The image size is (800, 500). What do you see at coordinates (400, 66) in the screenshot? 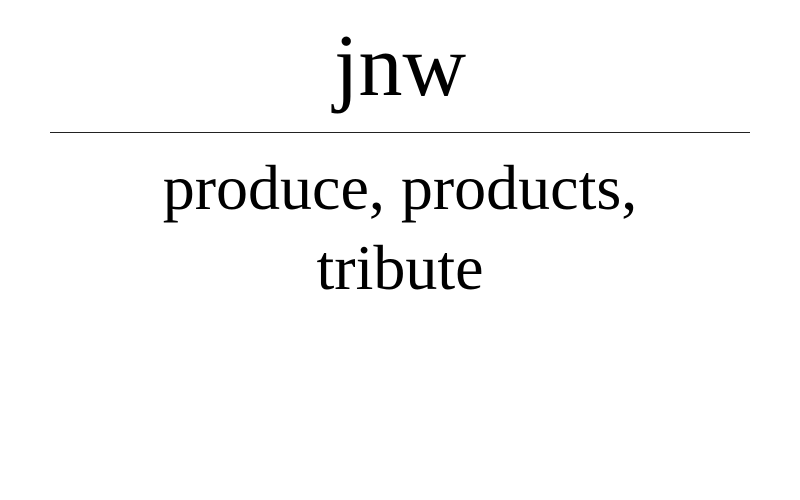
I see `brand-logo-text: jnw` at bounding box center [400, 66].